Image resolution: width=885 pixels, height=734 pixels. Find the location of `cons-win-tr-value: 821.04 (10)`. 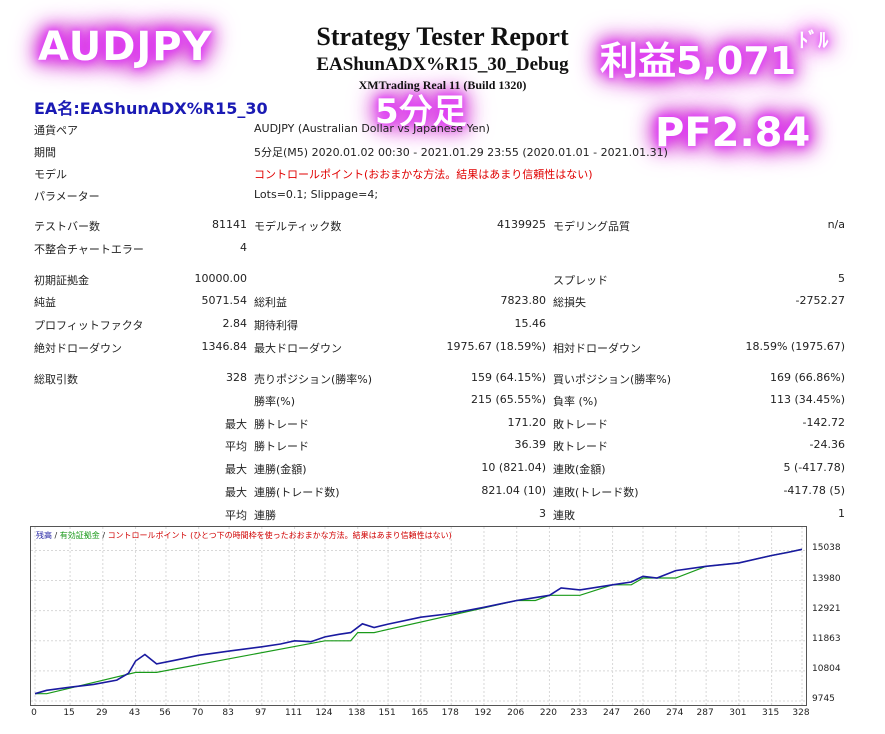

cons-win-tr-value: 821.04 (10) is located at coordinates (513, 490).